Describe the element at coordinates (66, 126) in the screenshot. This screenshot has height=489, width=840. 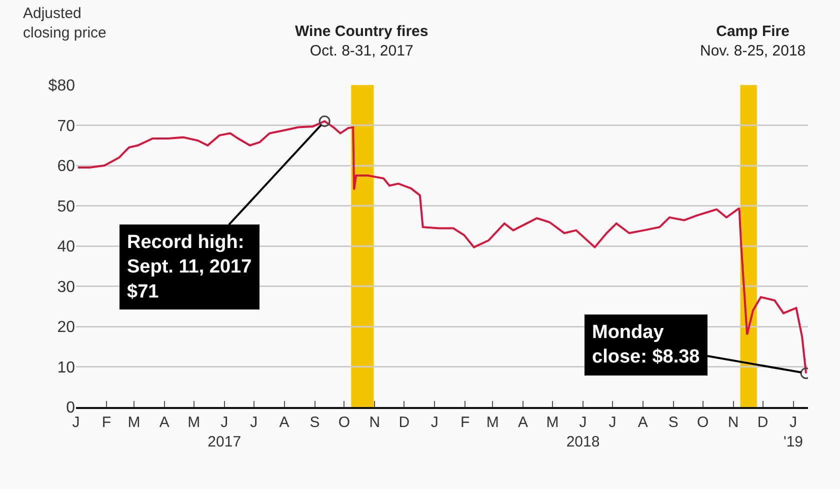
I see `y-tick-label: 70` at that location.